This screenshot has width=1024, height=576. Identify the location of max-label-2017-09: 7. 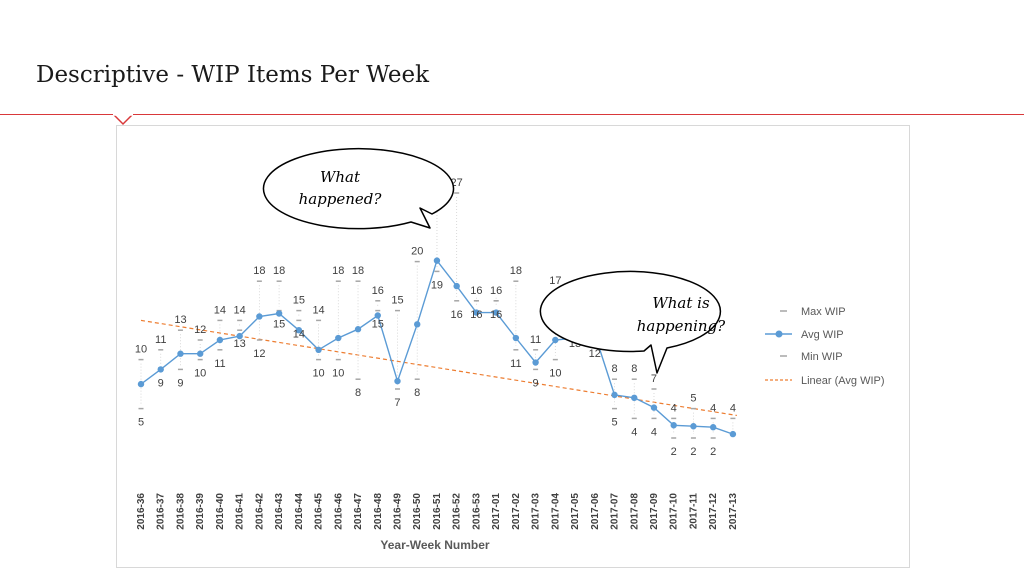
(654, 379).